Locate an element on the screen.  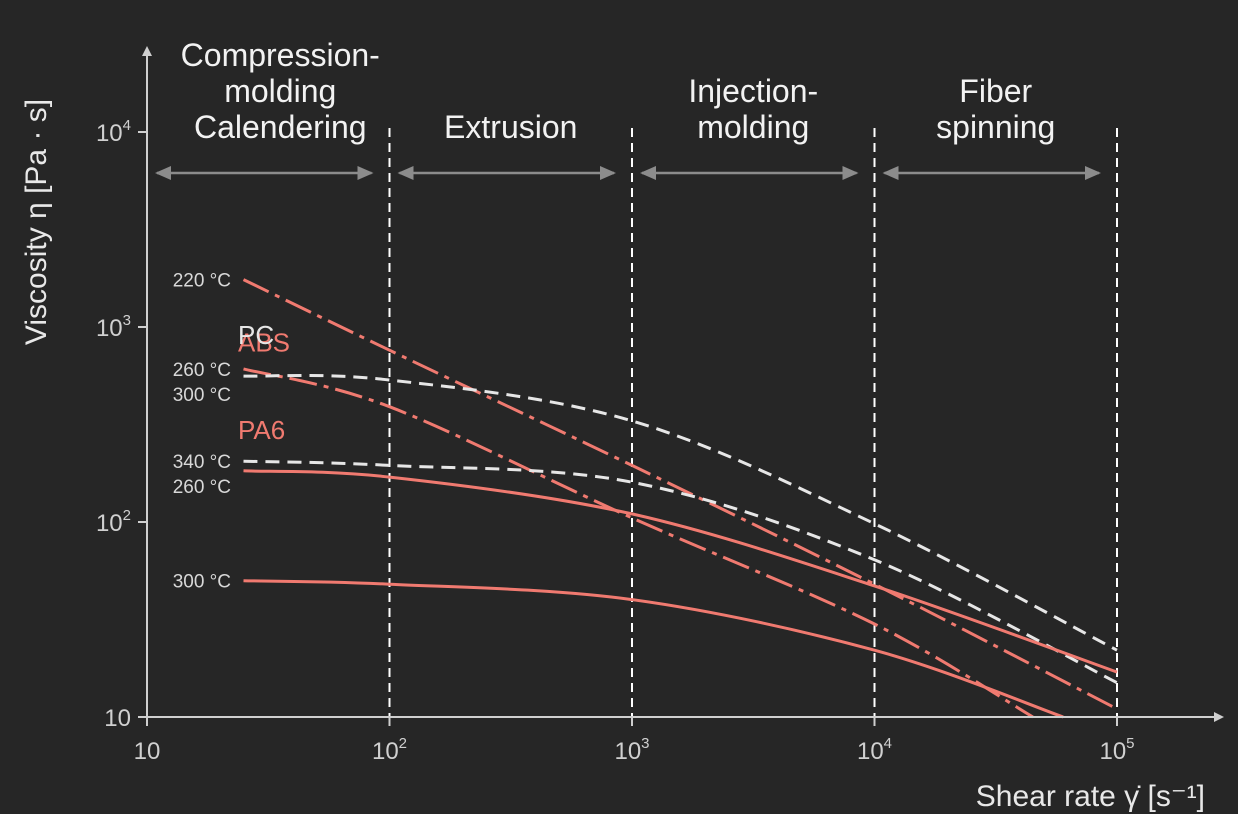
temperature-label: 220 °C is located at coordinates (202, 281).